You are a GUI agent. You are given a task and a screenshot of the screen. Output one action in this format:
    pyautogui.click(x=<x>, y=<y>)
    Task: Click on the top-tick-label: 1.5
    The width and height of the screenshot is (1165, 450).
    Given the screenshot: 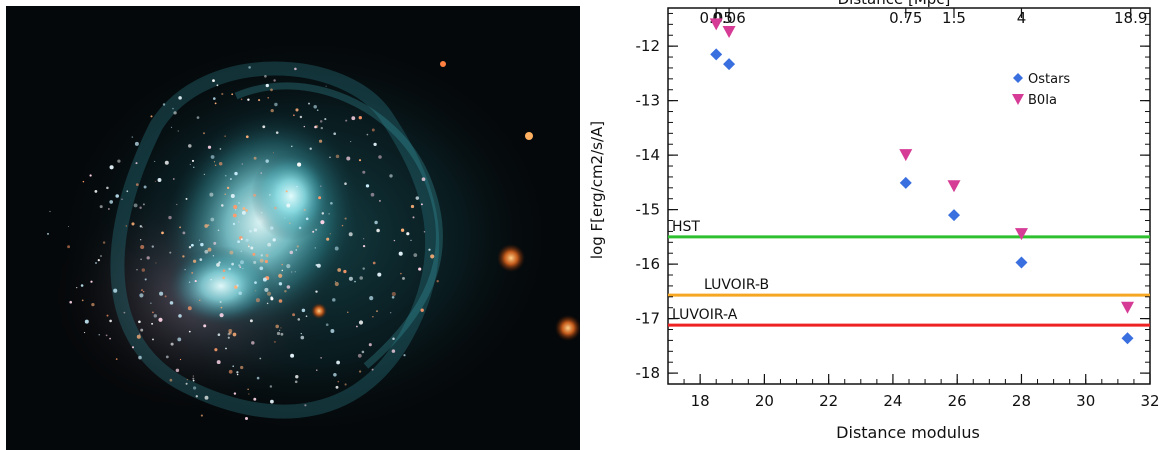 What is the action you would take?
    pyautogui.click(x=954, y=18)
    